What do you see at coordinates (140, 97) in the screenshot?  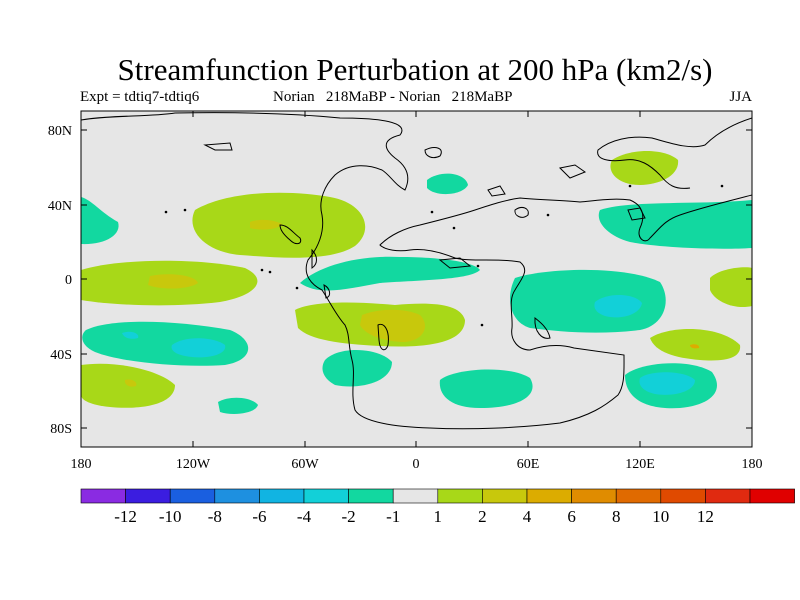 I see `experiment-label: Expt = tdtiq7-tdtiq6` at bounding box center [140, 97].